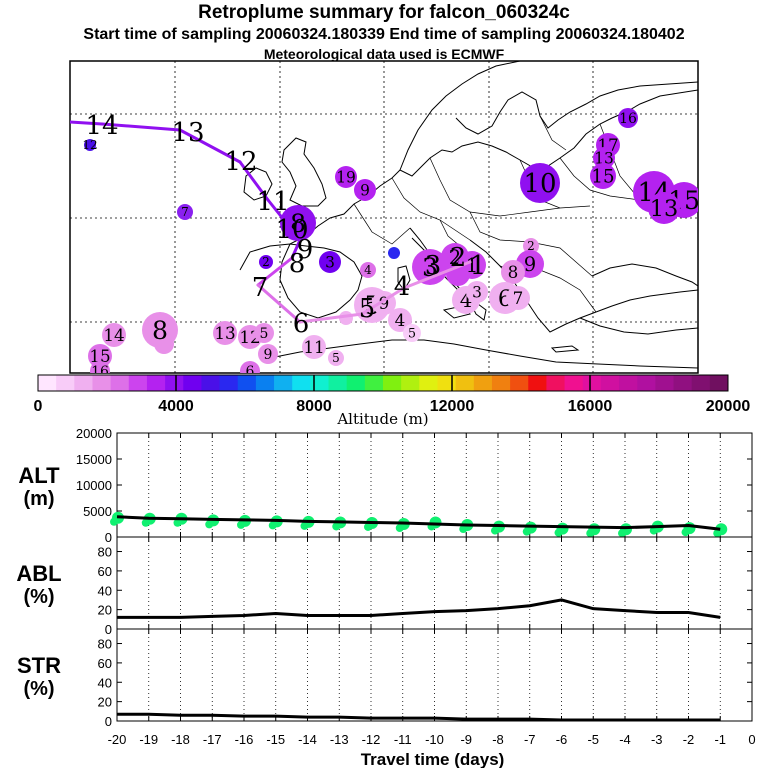 Image resolution: width=768 pixels, height=768 pixels. Describe the element at coordinates (394, 253) in the screenshot. I see `cluster-blob` at that location.